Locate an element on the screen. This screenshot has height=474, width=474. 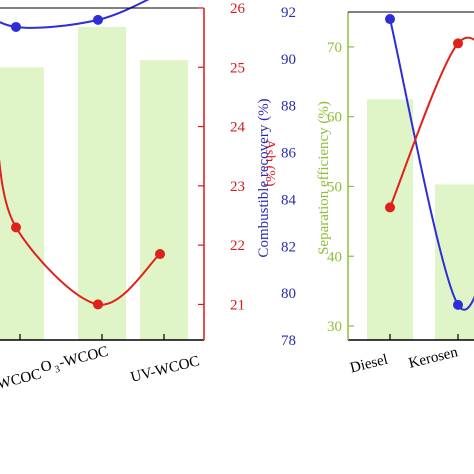
right-panel-y2-label: Separation efficiency (%) is located at coordinates (324, 178).